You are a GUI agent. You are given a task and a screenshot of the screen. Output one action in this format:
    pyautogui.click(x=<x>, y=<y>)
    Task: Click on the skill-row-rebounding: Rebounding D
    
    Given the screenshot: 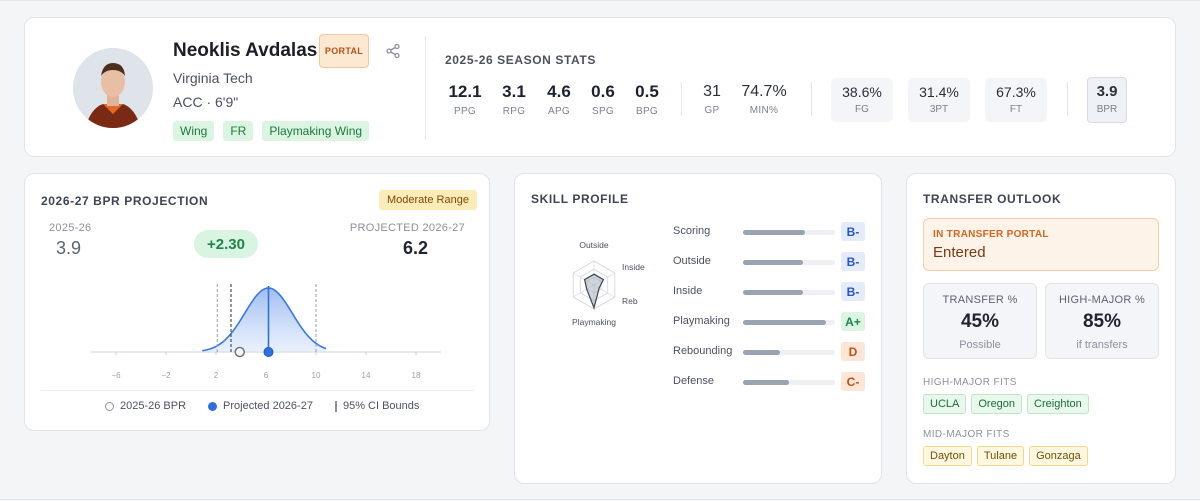 What is the action you would take?
    pyautogui.click(x=773, y=352)
    